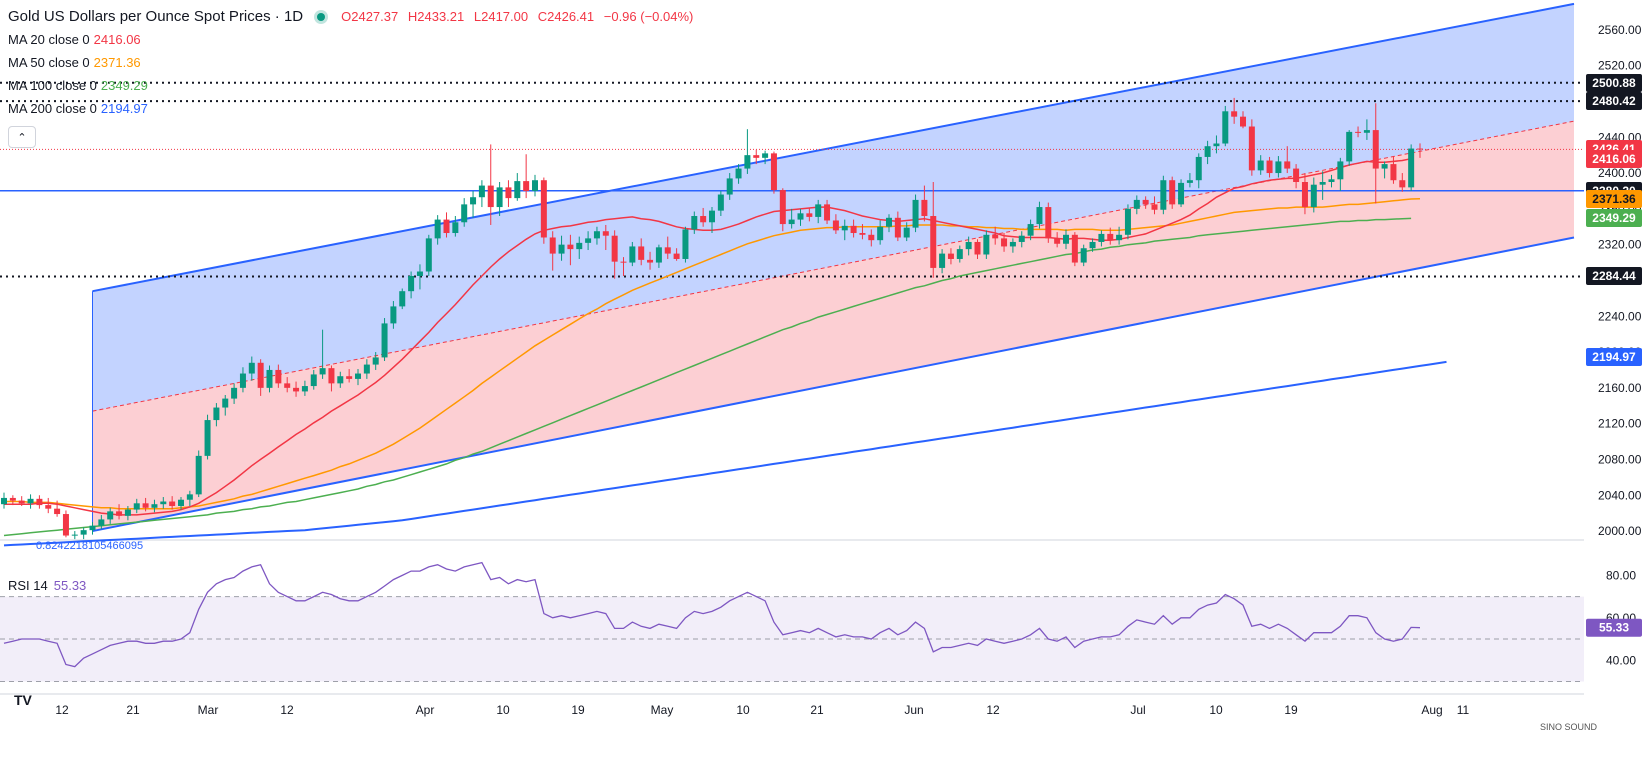  I want to click on y-tick-label: 2400.00, so click(1620, 173).